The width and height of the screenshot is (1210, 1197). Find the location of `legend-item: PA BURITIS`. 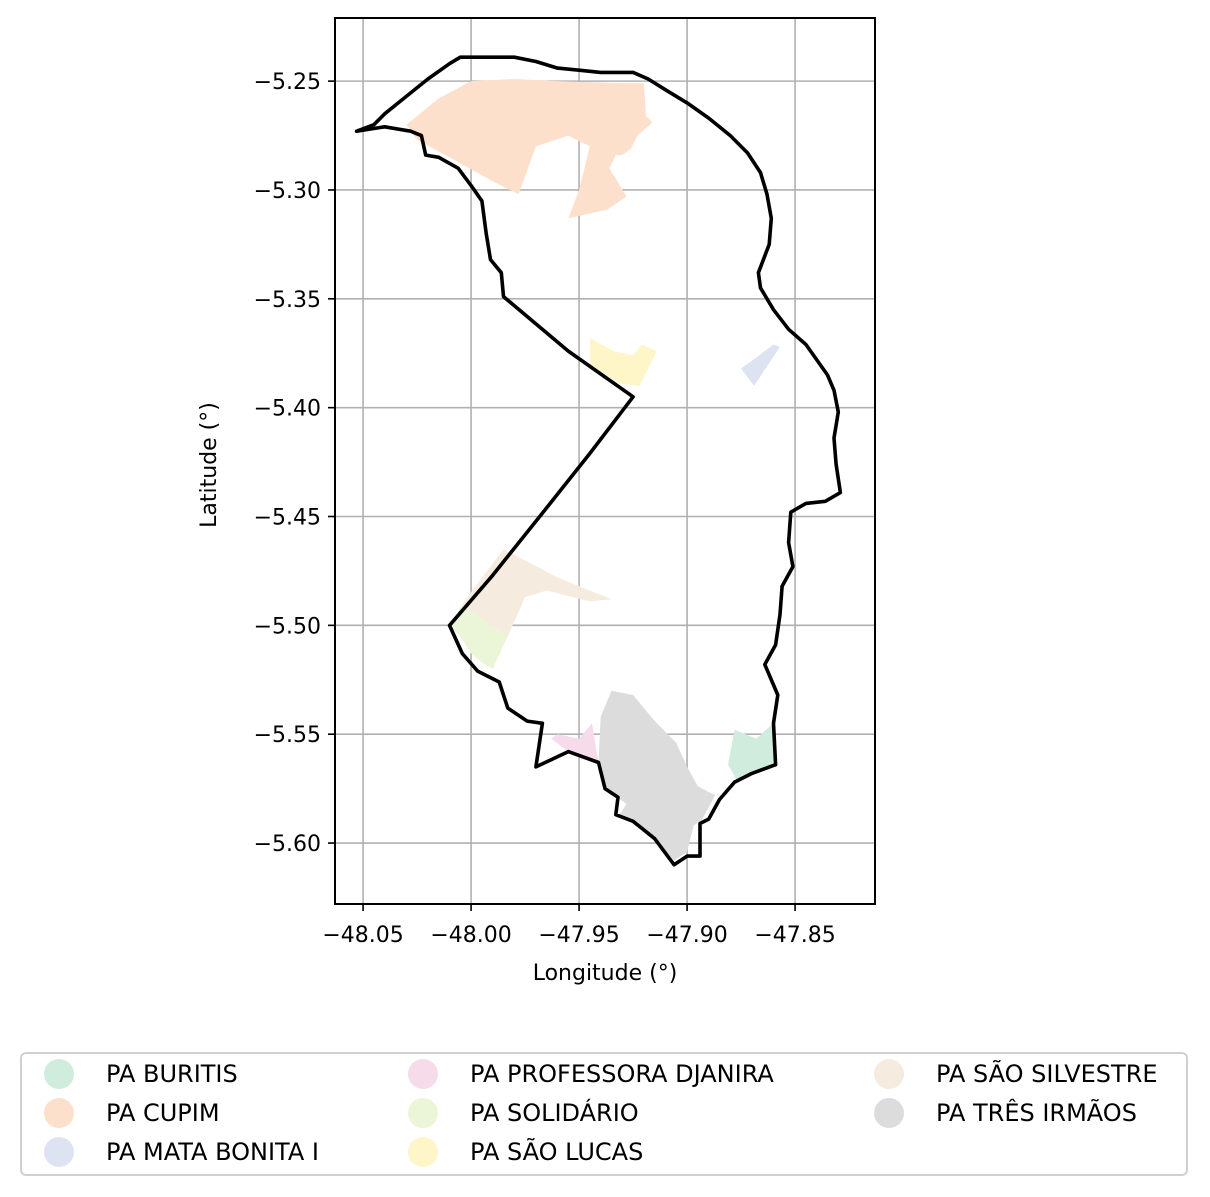

legend-item: PA BURITIS is located at coordinates (130, 1074).